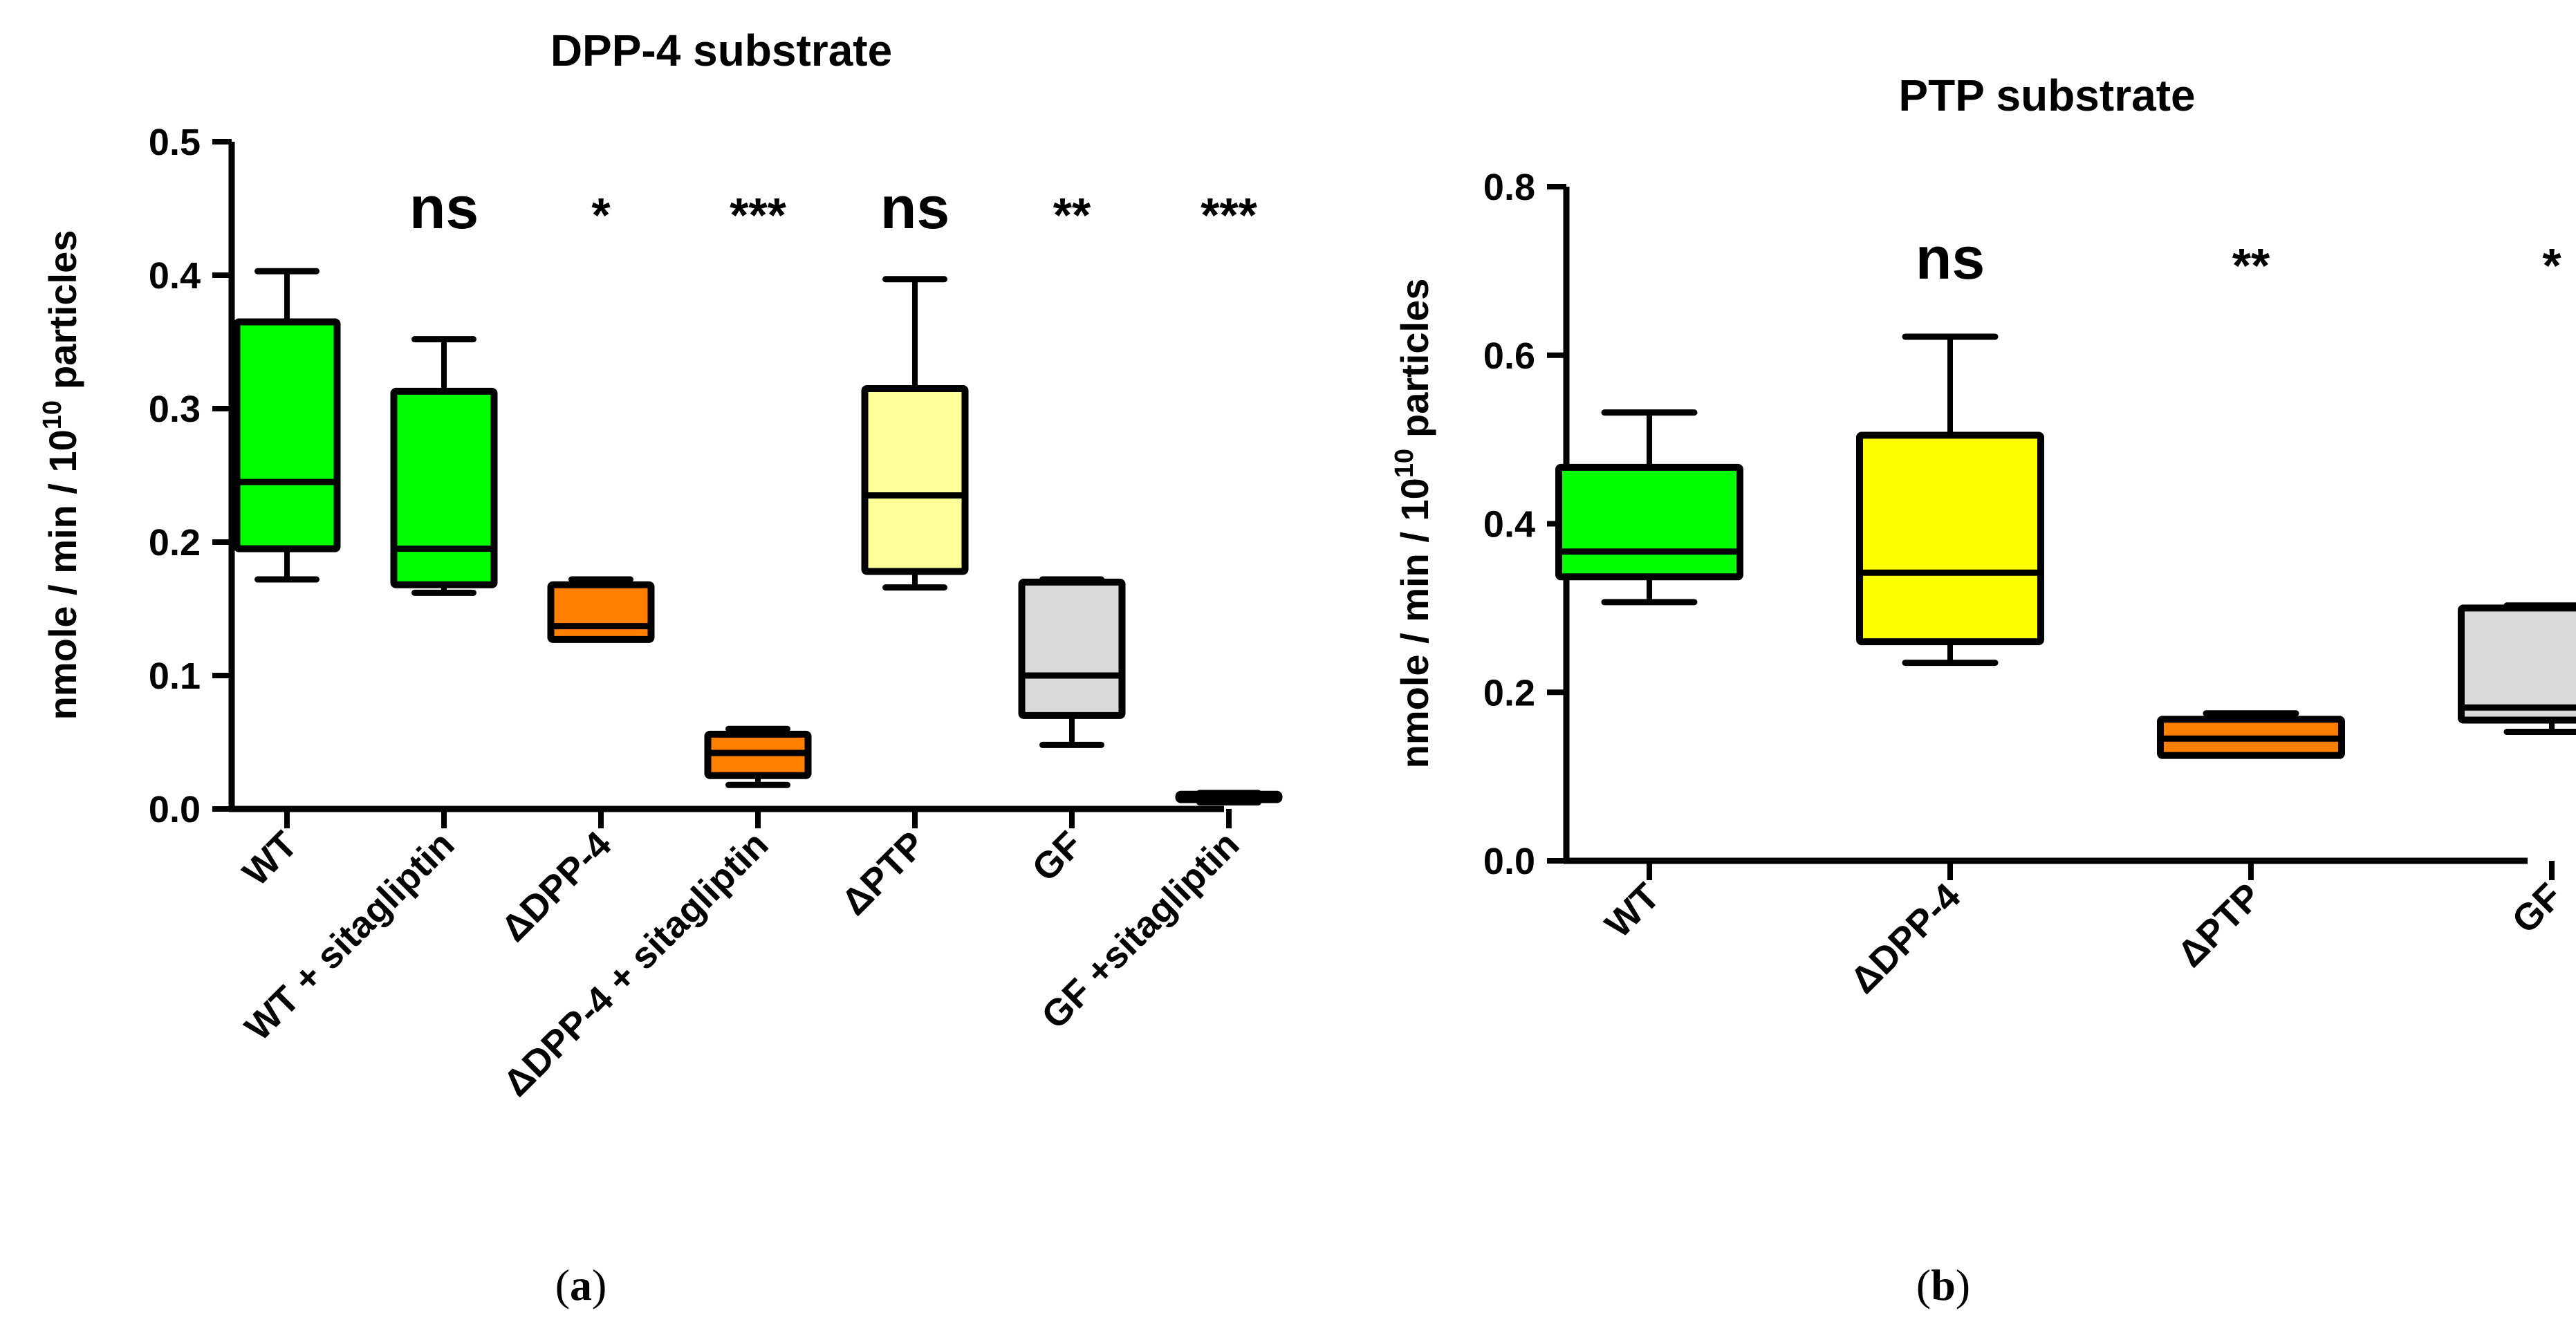 The image size is (2576, 1322). Describe the element at coordinates (635, 963) in the screenshot. I see `x-category-label: ΔDPP-4 + sitagliptin` at that location.